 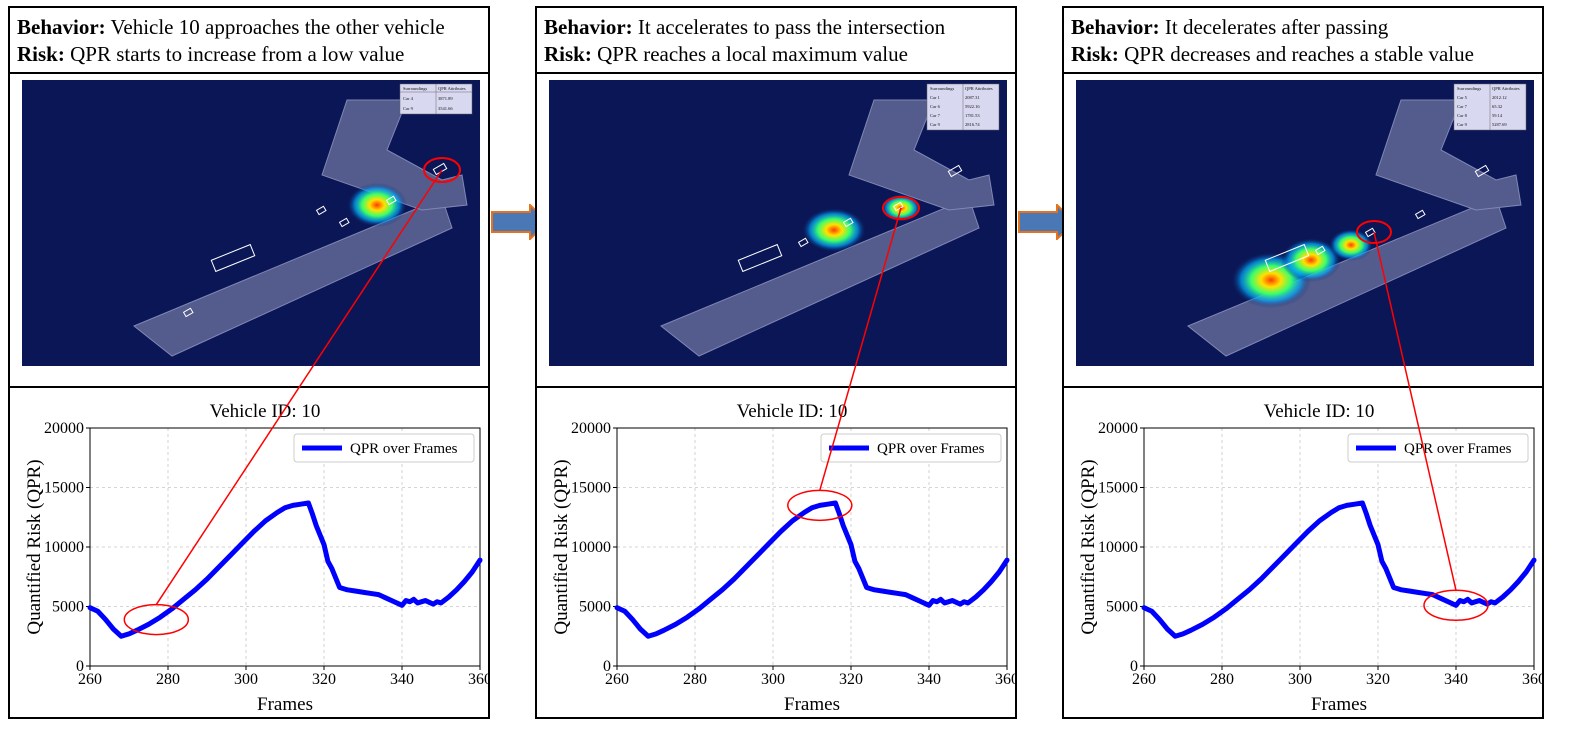 What do you see at coordinates (972, 97) in the screenshot?
I see `scene-table-cell: 2087.31` at bounding box center [972, 97].